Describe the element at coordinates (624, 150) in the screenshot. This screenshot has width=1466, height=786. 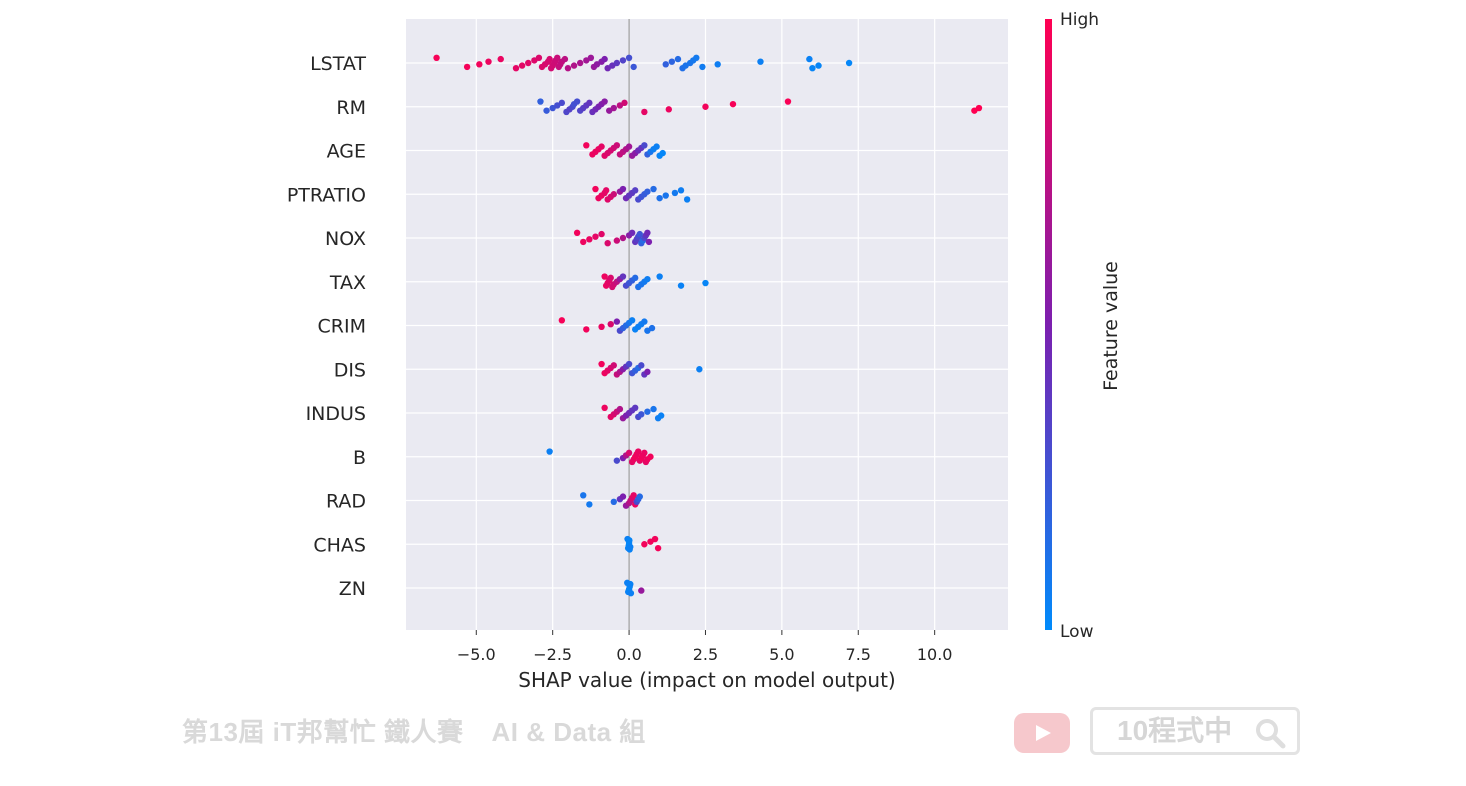
I see `feature-row-age` at that location.